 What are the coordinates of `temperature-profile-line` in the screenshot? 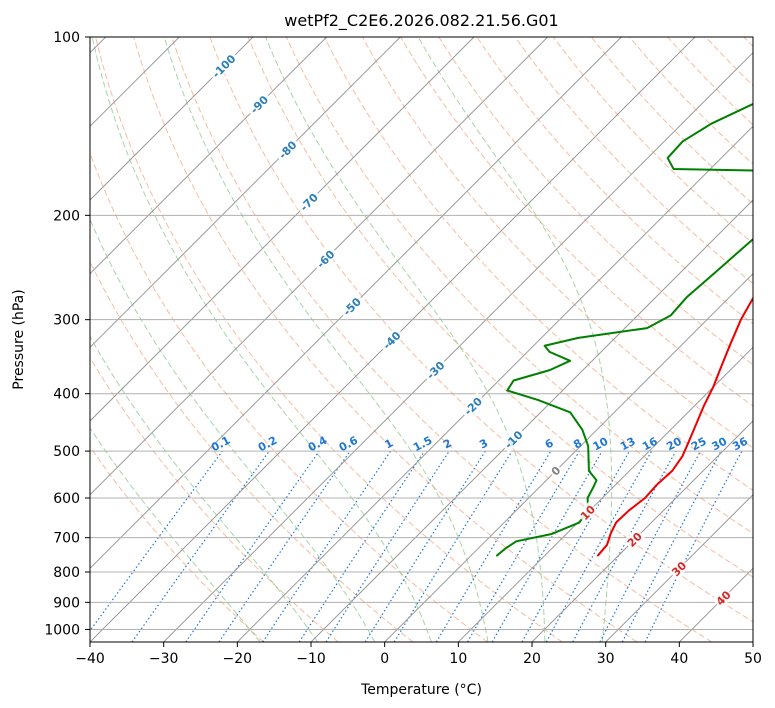 It's located at (674, 426).